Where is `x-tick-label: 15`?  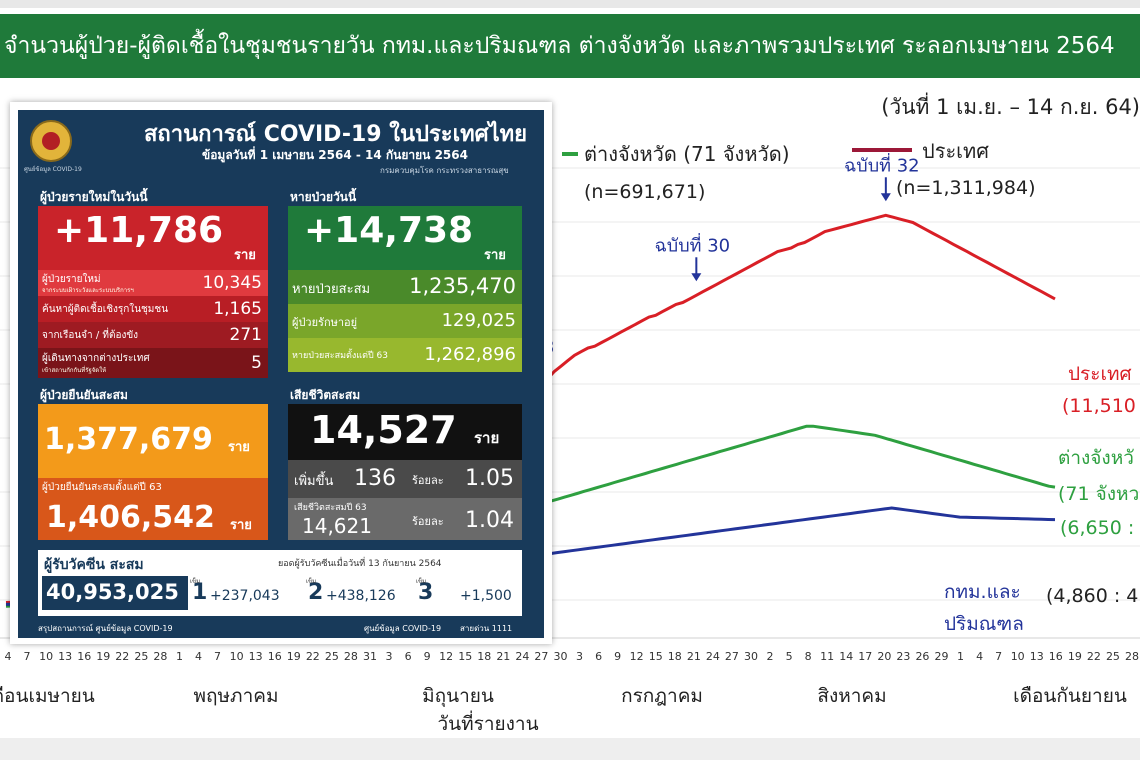
x-tick-label: 15 is located at coordinates (656, 656).